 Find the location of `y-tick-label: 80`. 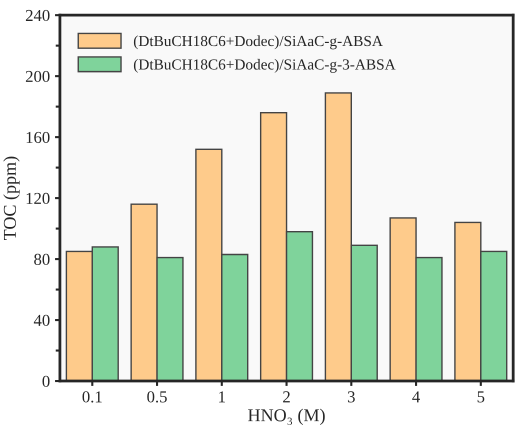

y-tick-label: 80 is located at coordinates (42, 260).